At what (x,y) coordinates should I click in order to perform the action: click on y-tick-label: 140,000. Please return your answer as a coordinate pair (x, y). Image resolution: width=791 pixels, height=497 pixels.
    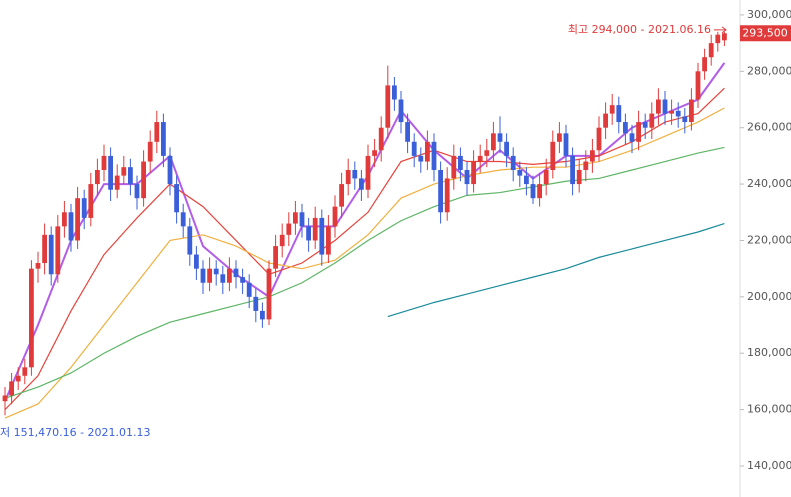
    Looking at the image, I should click on (769, 465).